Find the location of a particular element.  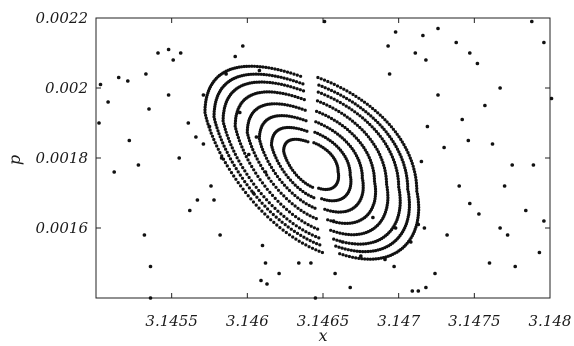

x-tick-label: 3.147 is located at coordinates (398, 321).